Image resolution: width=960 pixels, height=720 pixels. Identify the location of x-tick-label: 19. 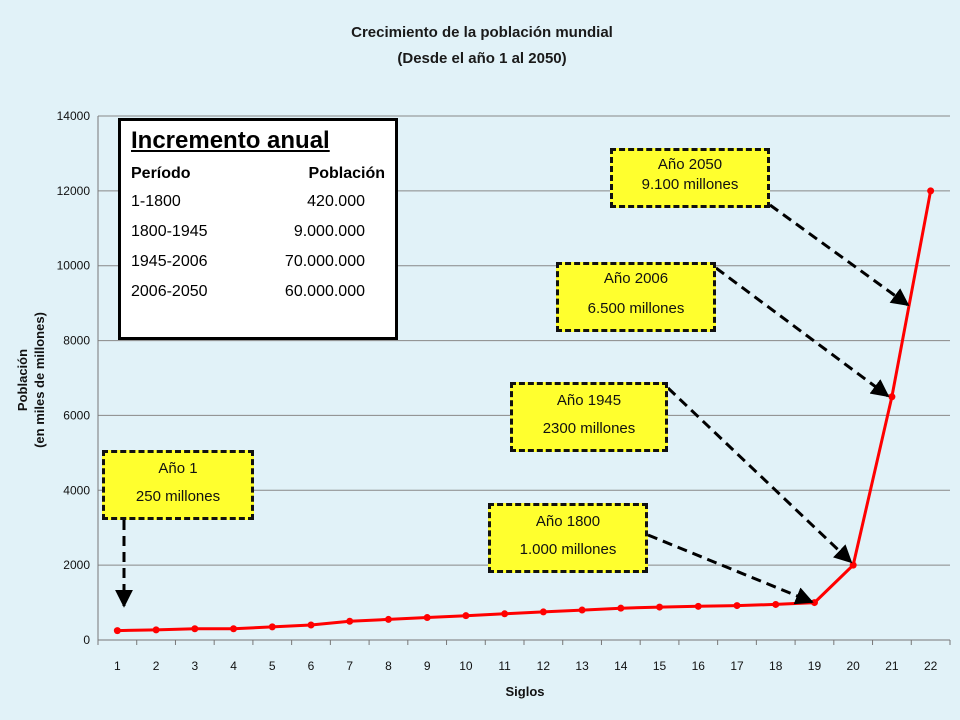
(815, 666).